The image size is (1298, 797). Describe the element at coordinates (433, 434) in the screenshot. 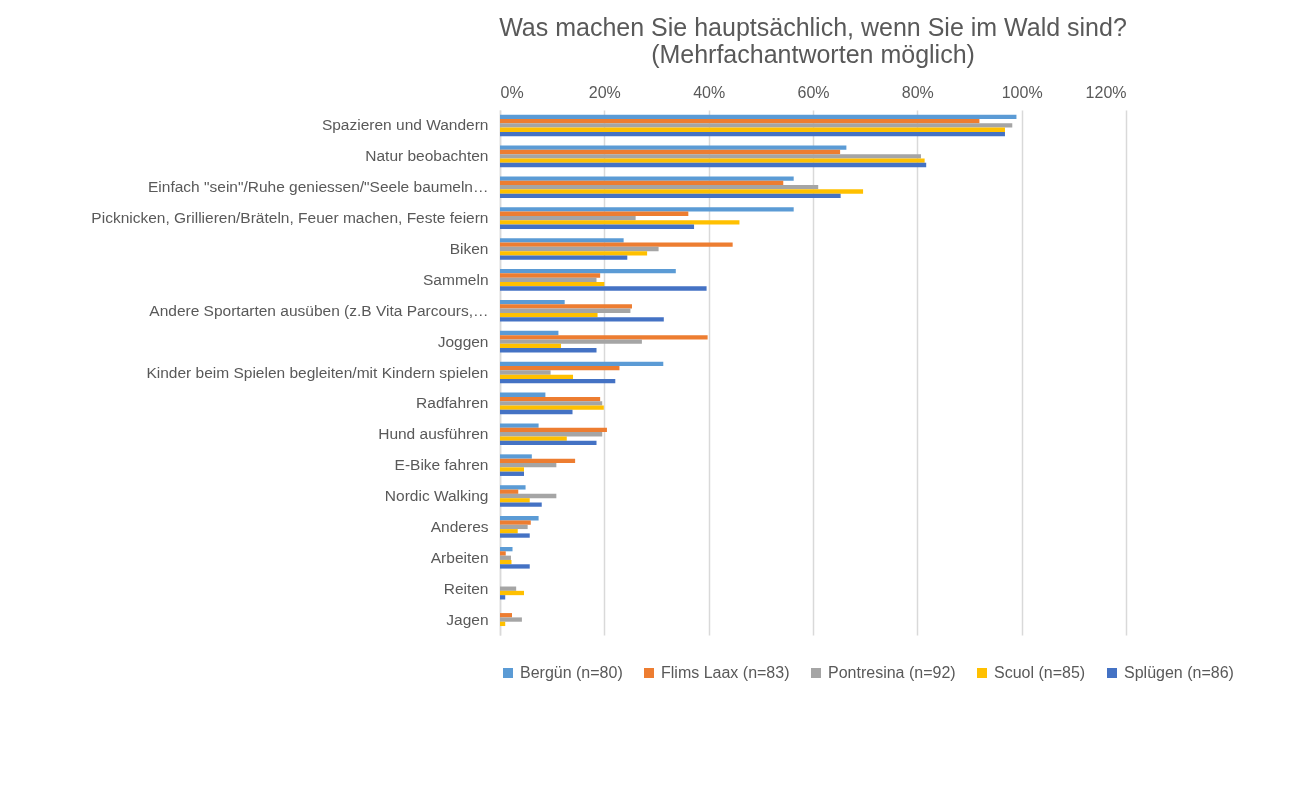

I see `y-tick-label: Hund ausführen` at that location.